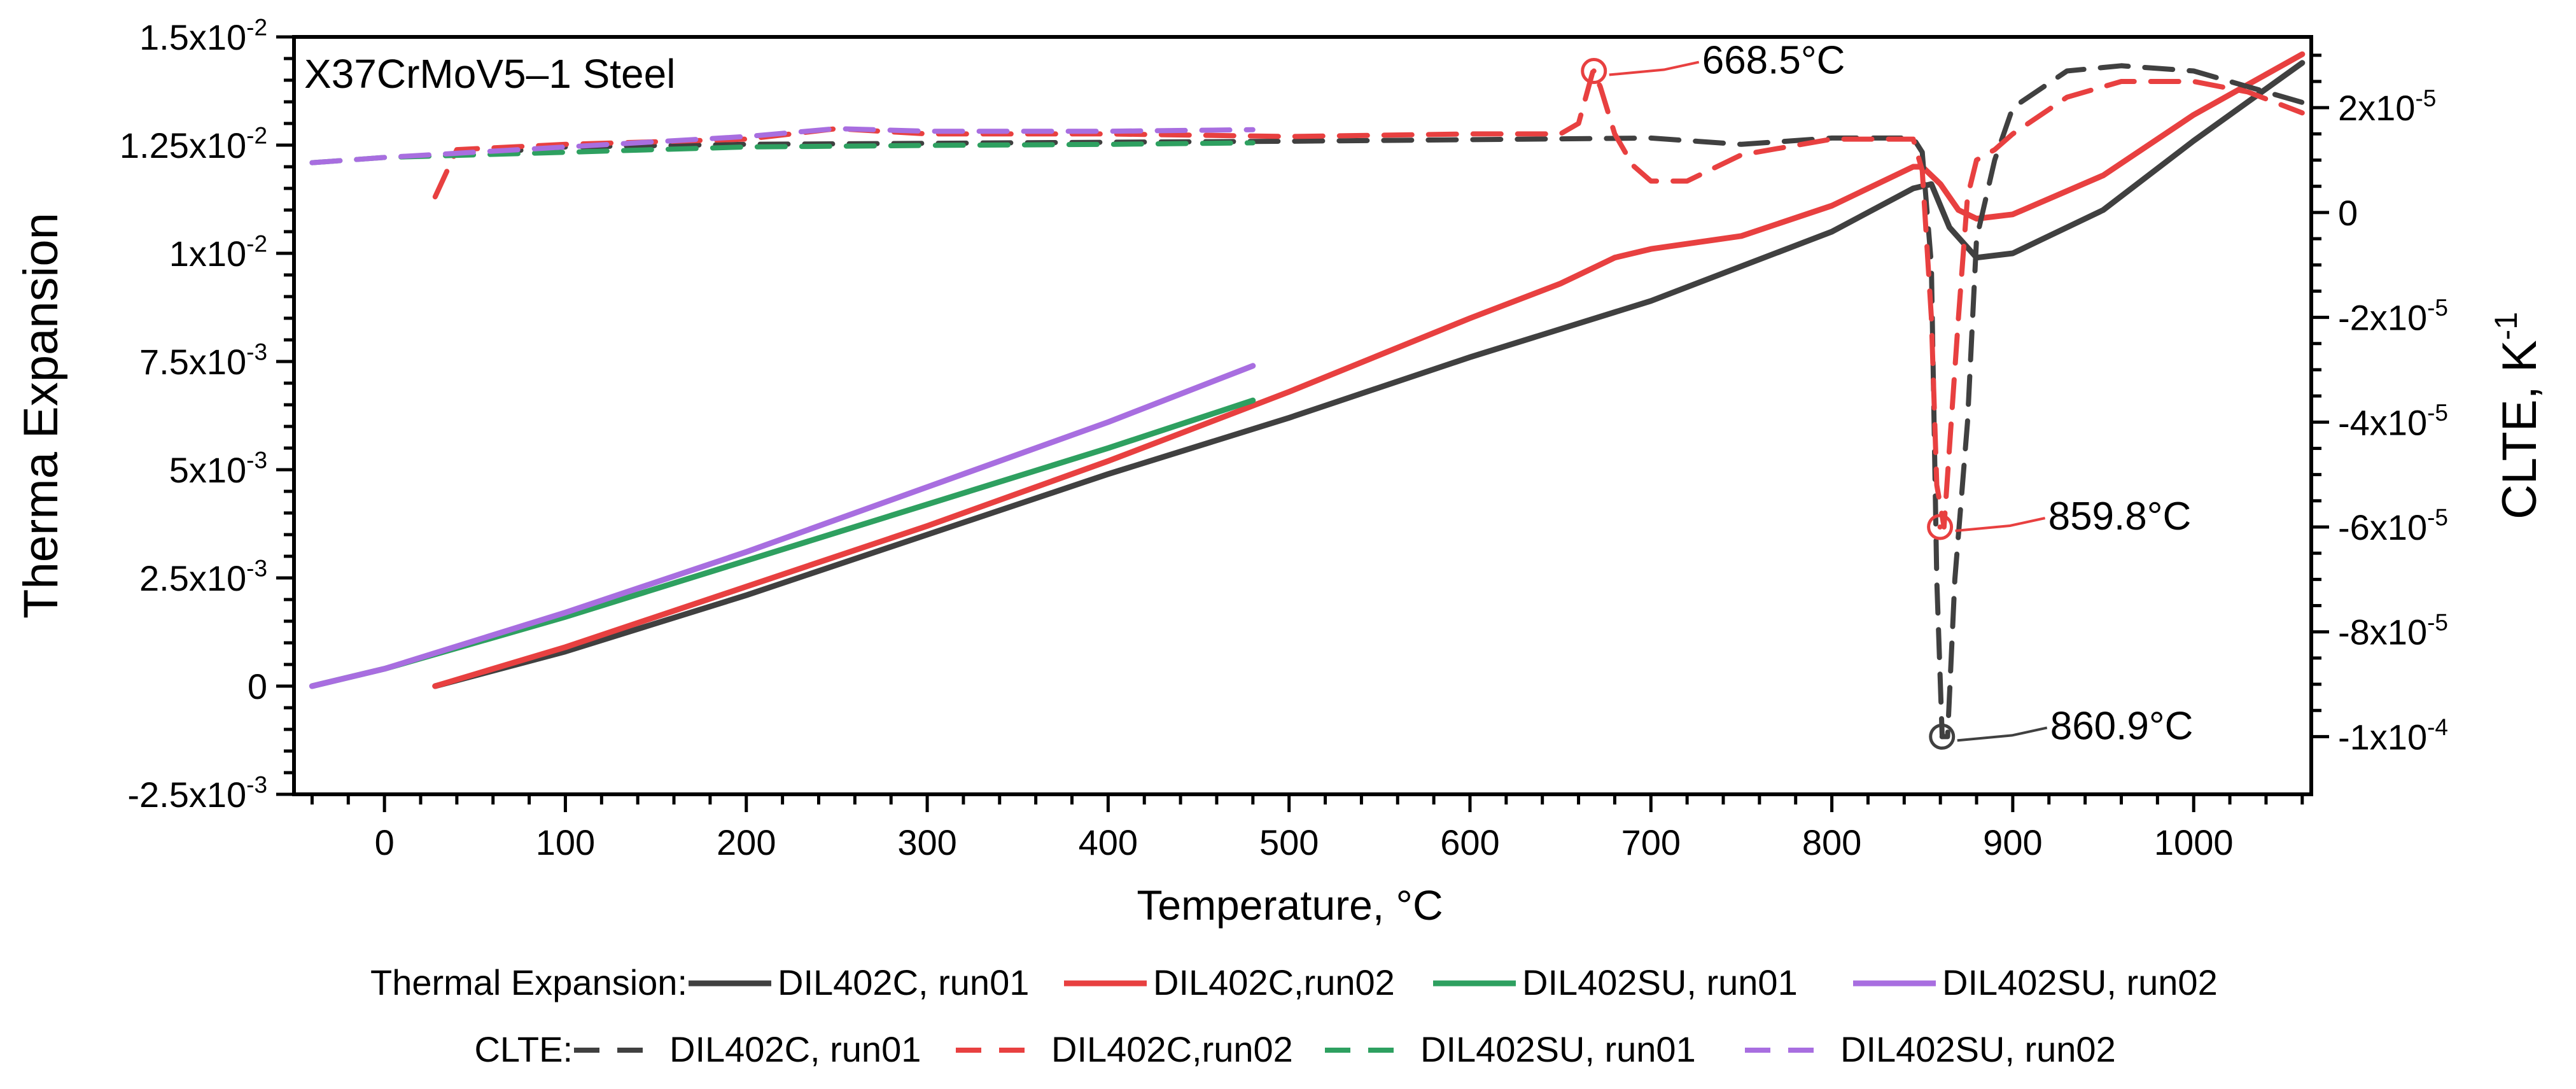  I want to click on legend-title-thermal-expansion: Thermal Expansion:, so click(528, 982).